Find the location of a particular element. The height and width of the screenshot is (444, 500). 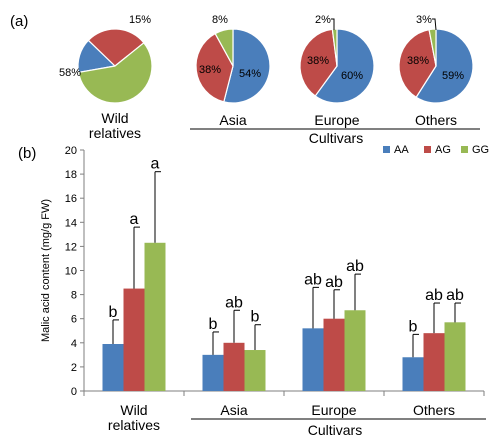

pie-group-label: Cultivars is located at coordinates (336, 138).